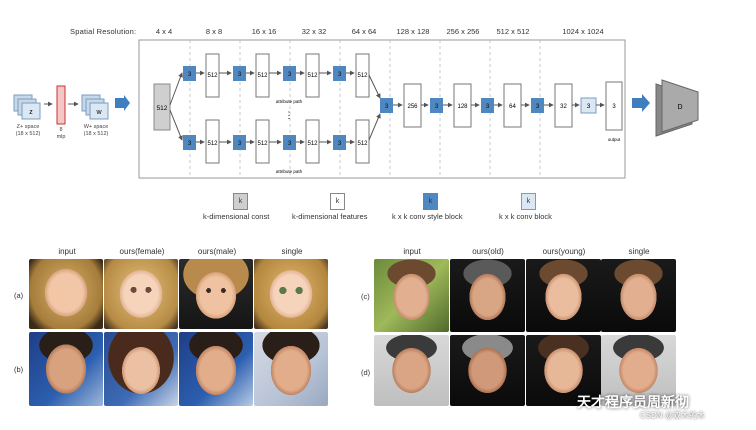 This screenshot has height=430, width=756. I want to click on photo-input-c, so click(411, 295).